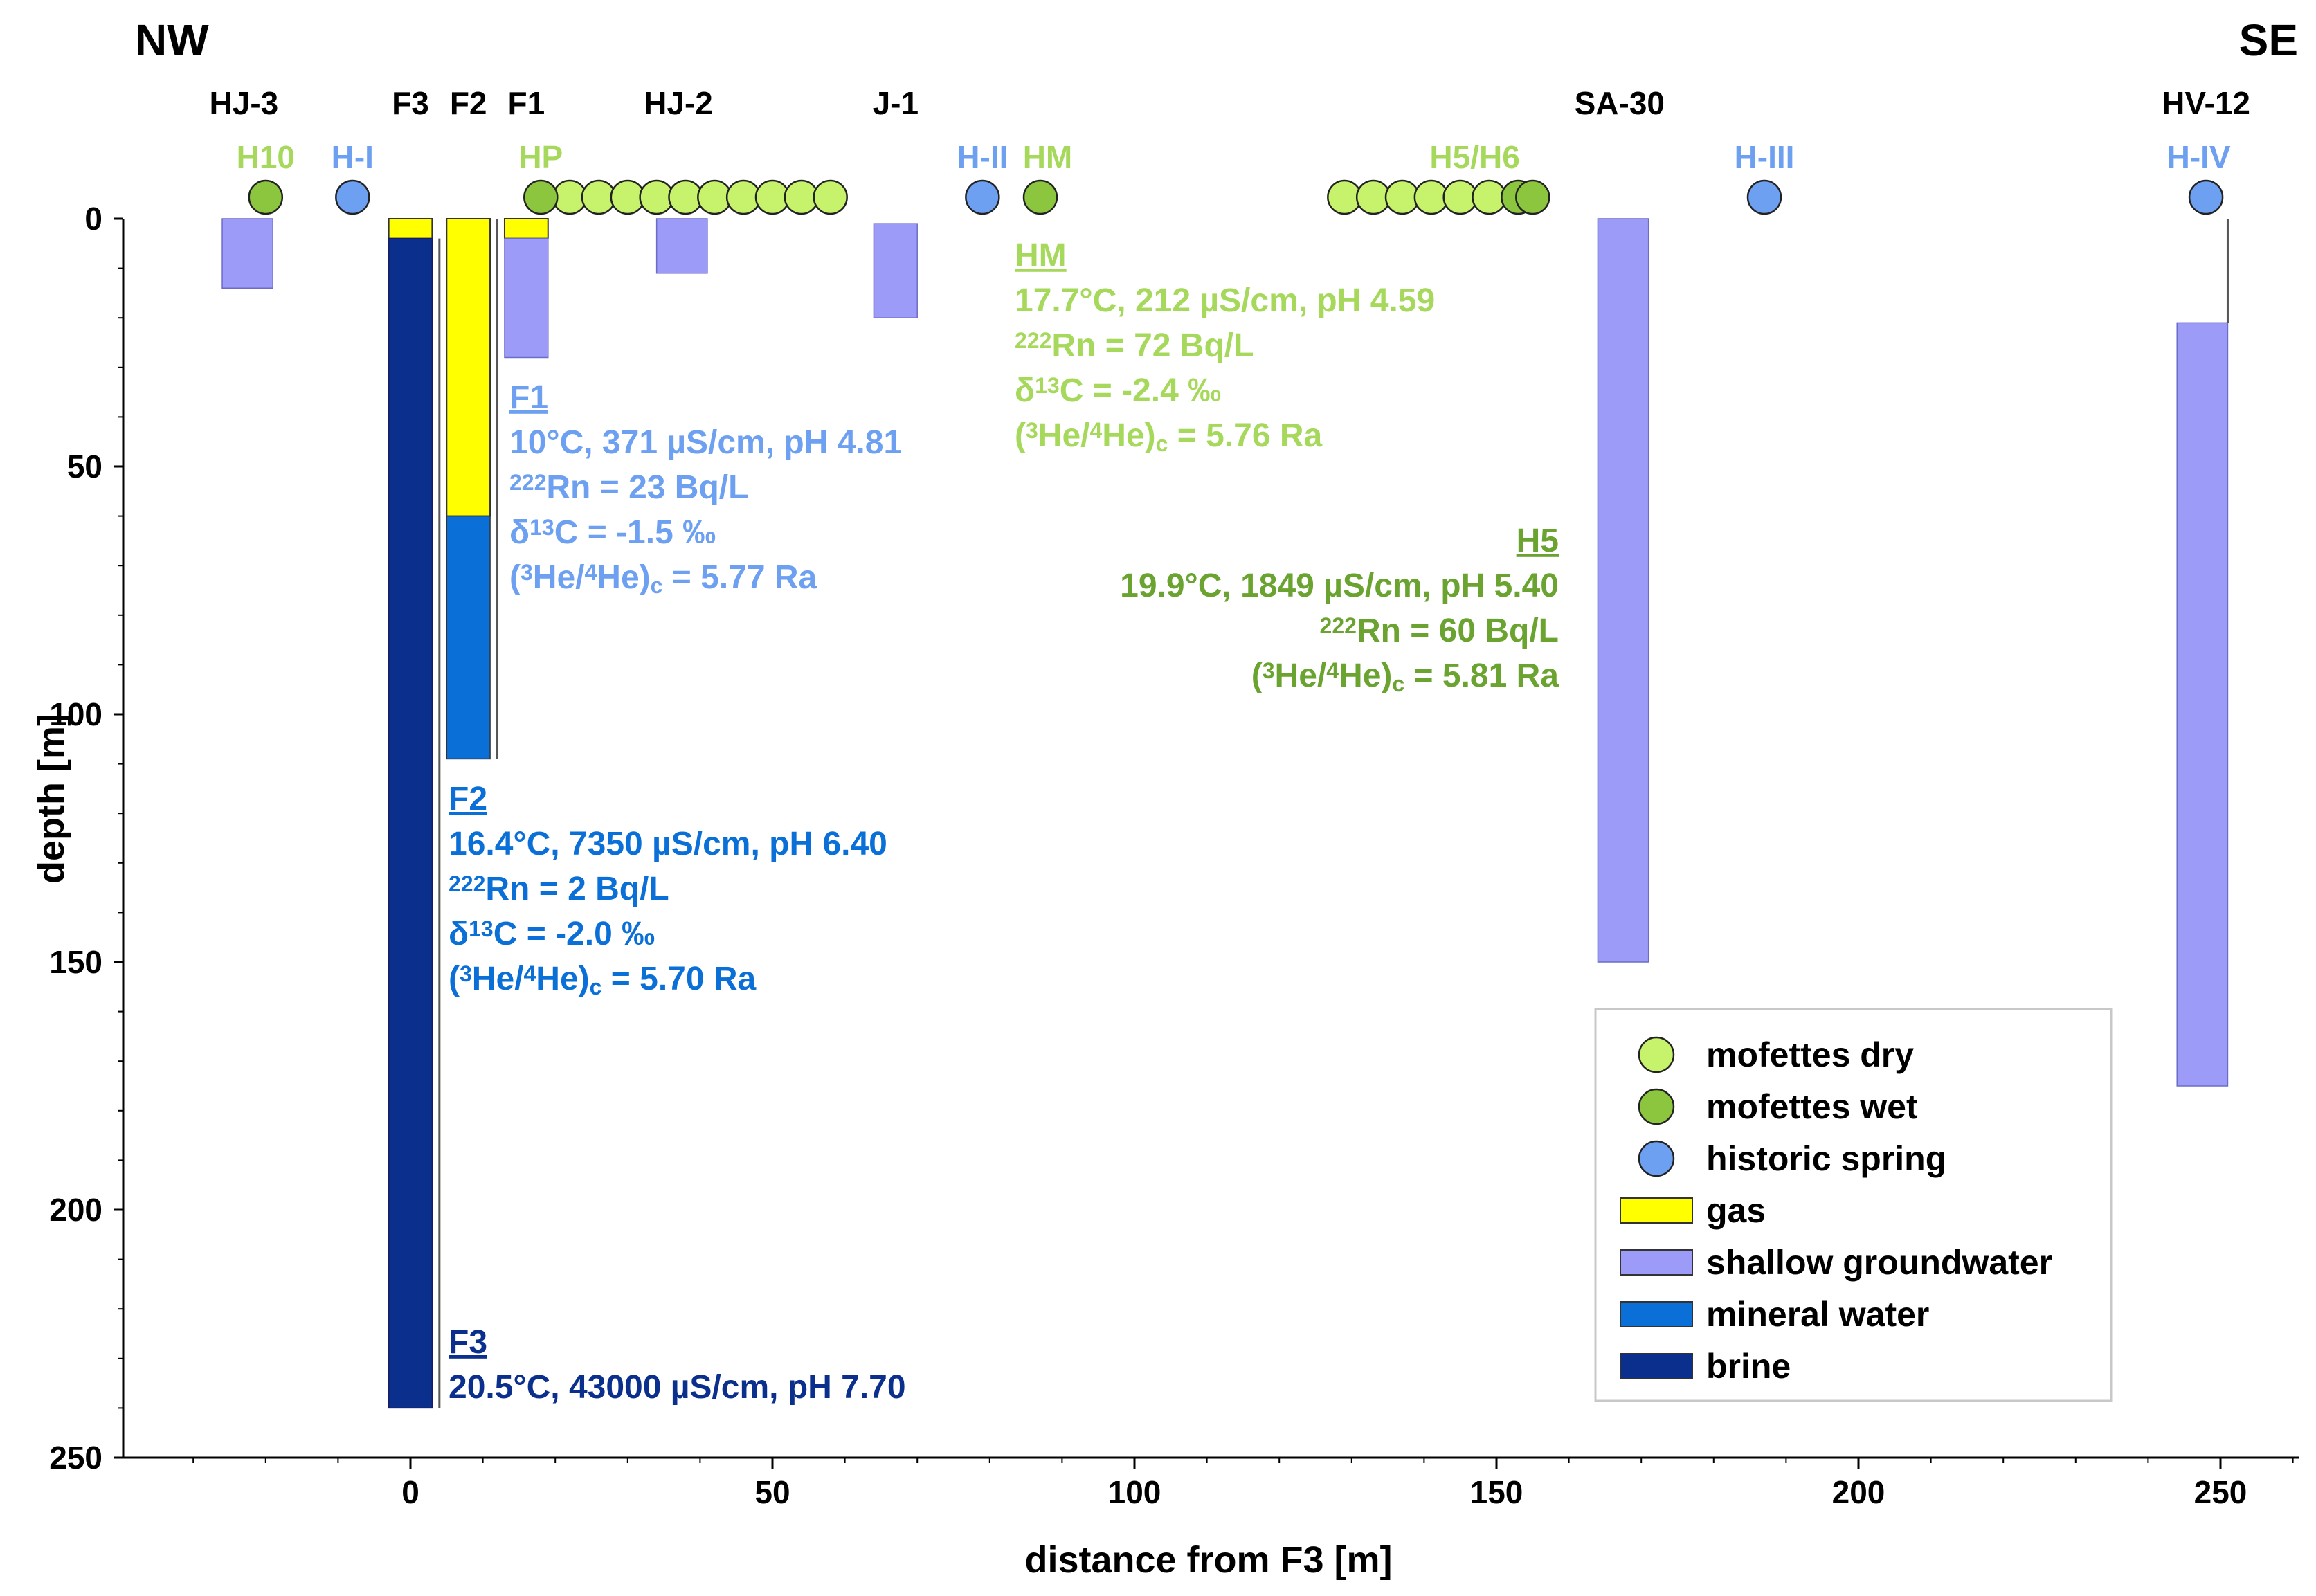  I want to click on annotation-line: (3He/4He)c = 5.76 Ra, so click(1169, 436).